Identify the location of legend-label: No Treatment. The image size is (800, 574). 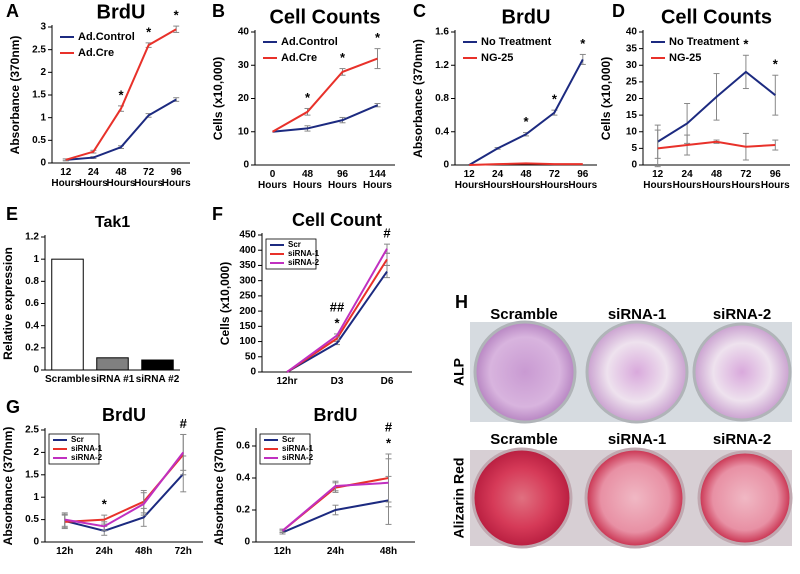
(704, 42).